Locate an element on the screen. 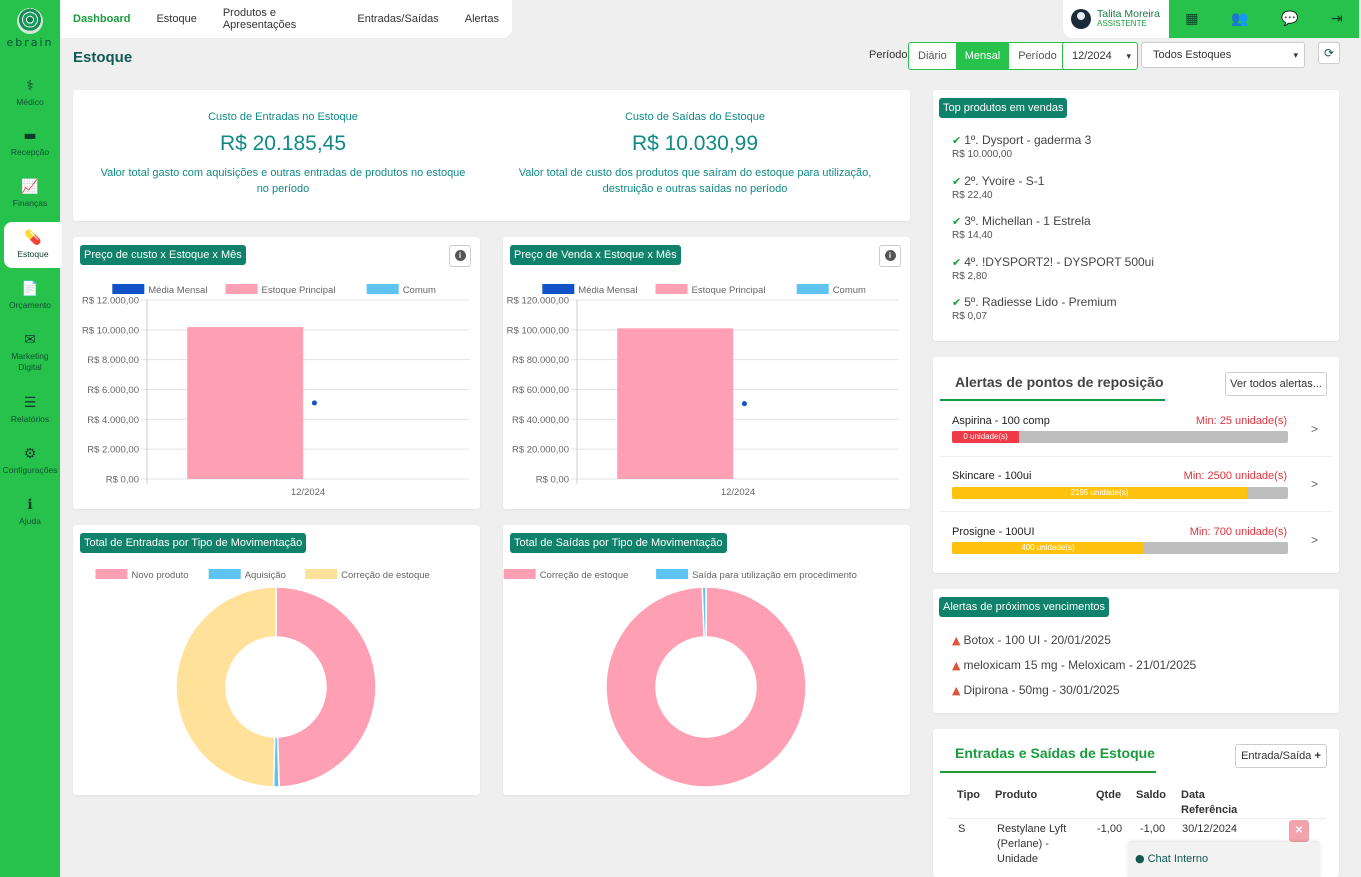 The image size is (1361, 877). add-movement-button: Entrada/Saída + is located at coordinates (1281, 756).